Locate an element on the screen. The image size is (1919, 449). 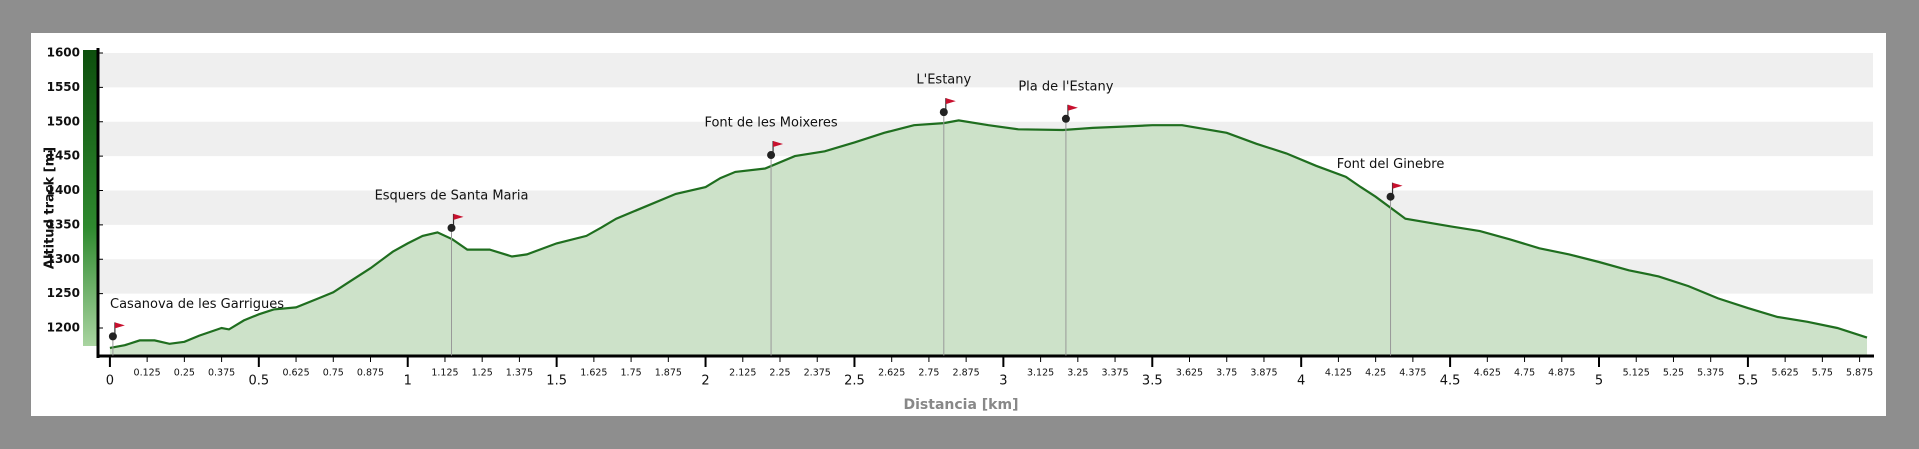
x-tick-label: 3 is located at coordinates (1003, 381).